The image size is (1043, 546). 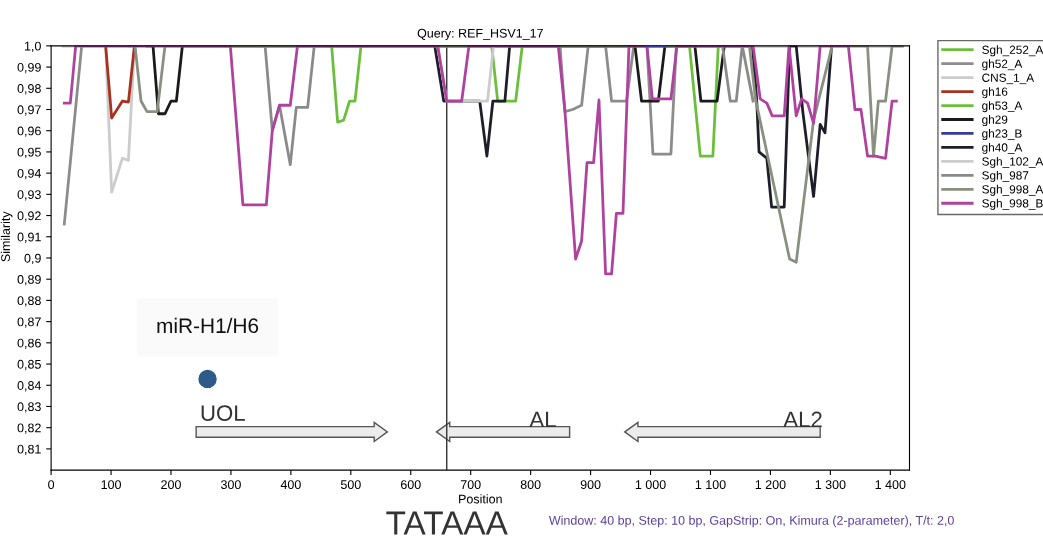 What do you see at coordinates (29, 450) in the screenshot?
I see `y-tick-label: 0,81` at bounding box center [29, 450].